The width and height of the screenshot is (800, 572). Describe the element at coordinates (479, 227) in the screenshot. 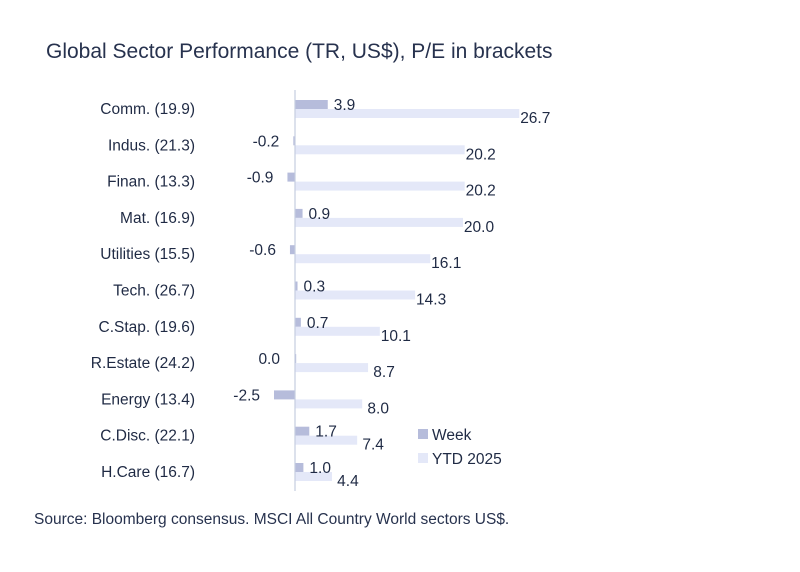

I see `value-label-ytd: 20.0` at that location.